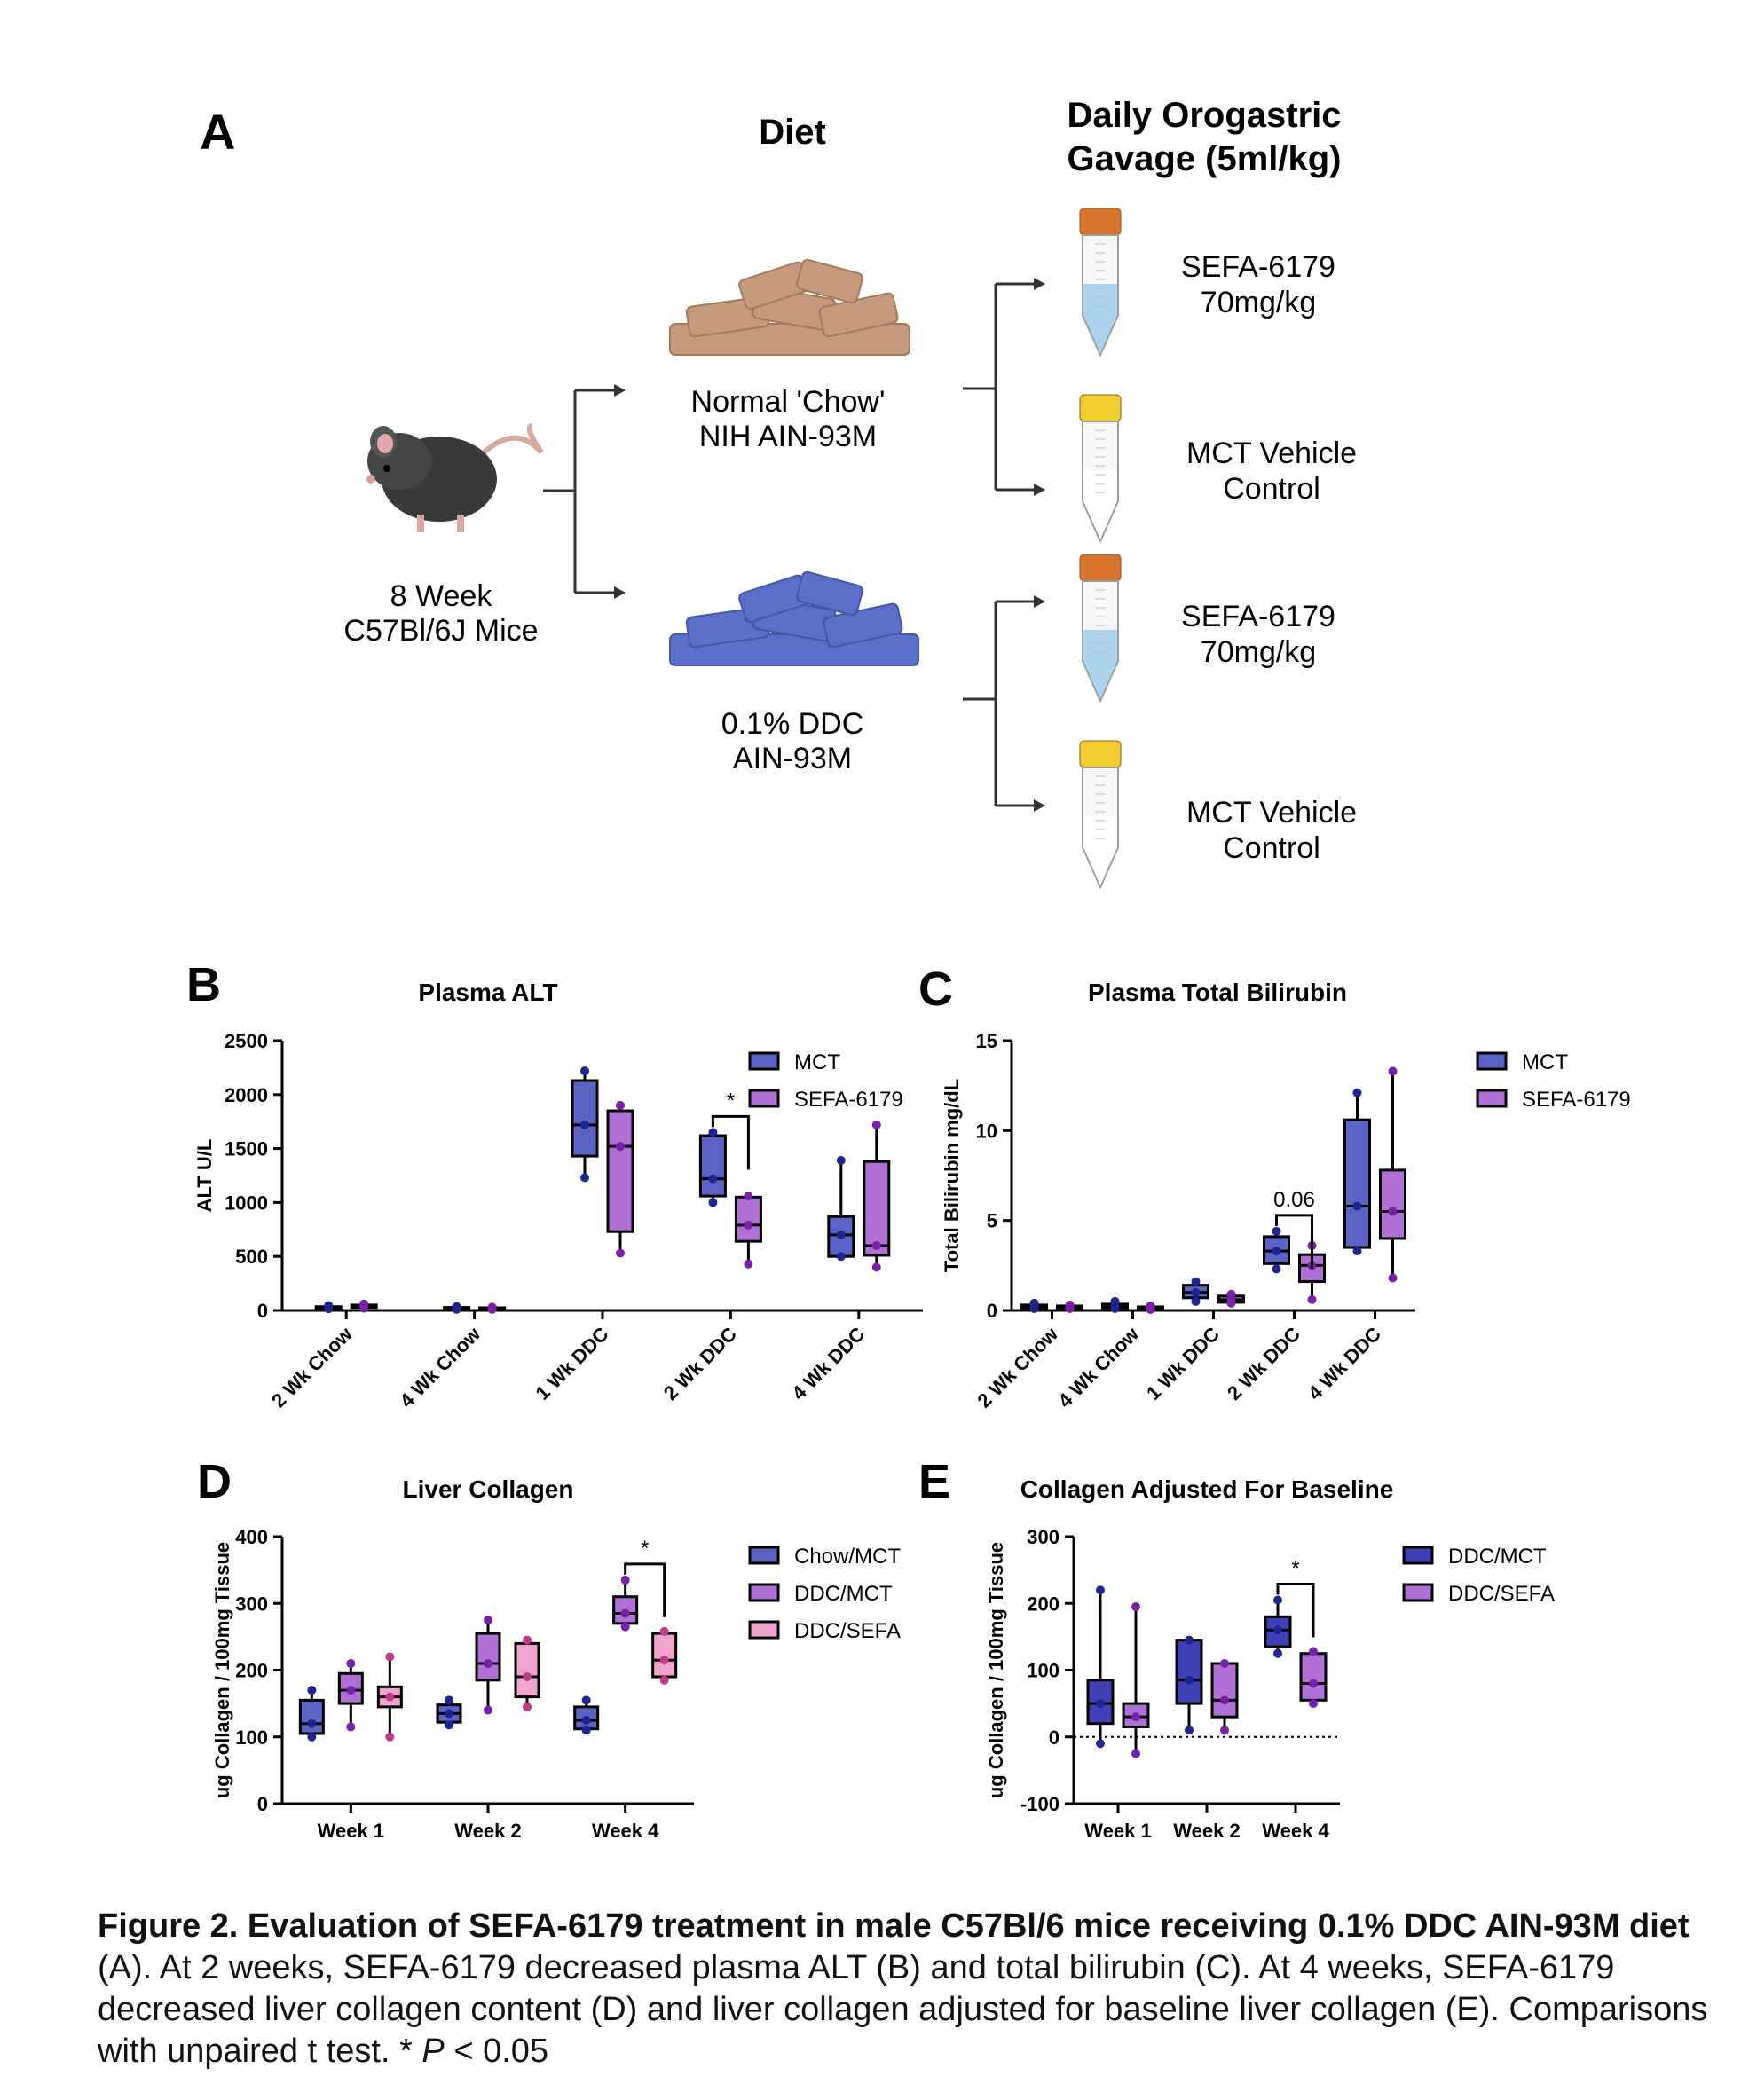  I want to click on gavage-tubes, so click(1100, 549).